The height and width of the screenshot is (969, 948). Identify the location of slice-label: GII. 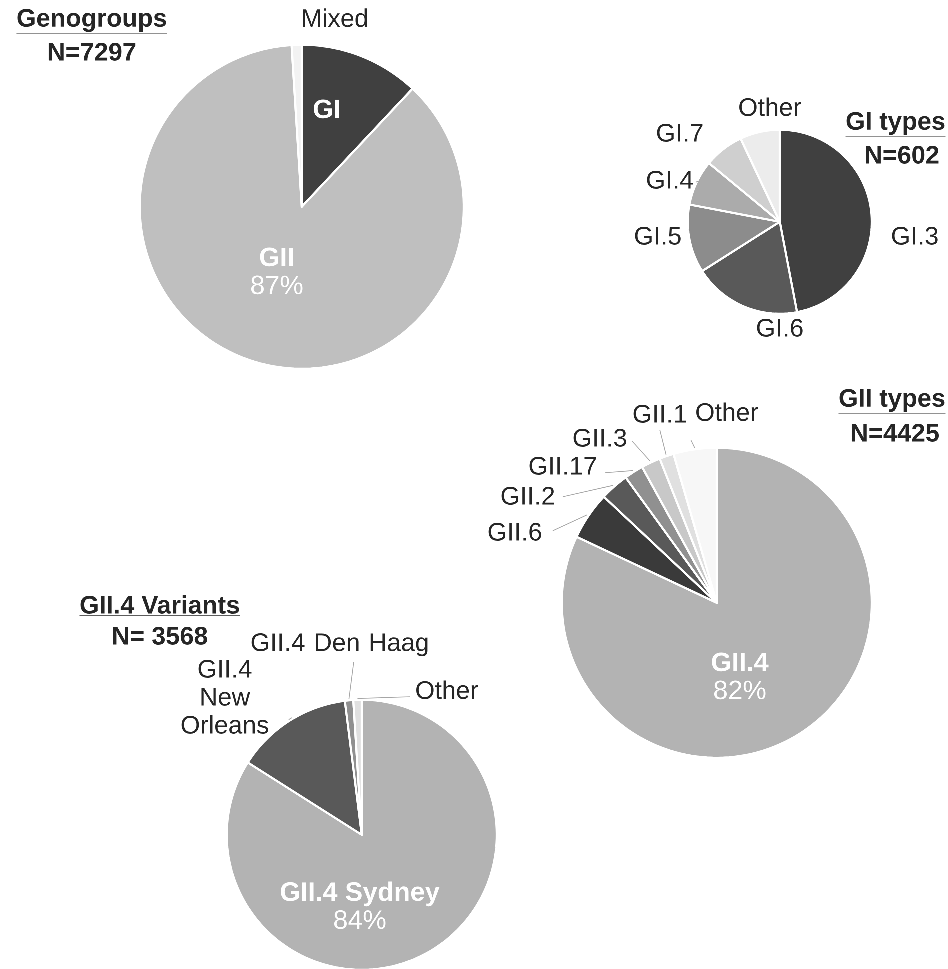
(277, 257).